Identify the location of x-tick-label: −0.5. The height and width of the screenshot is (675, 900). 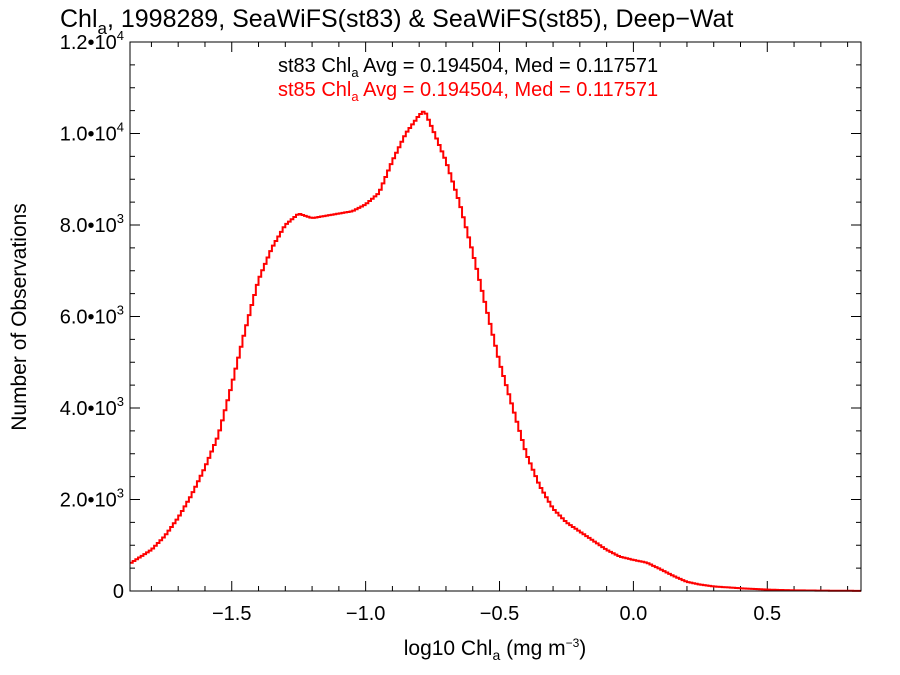
(499, 614).